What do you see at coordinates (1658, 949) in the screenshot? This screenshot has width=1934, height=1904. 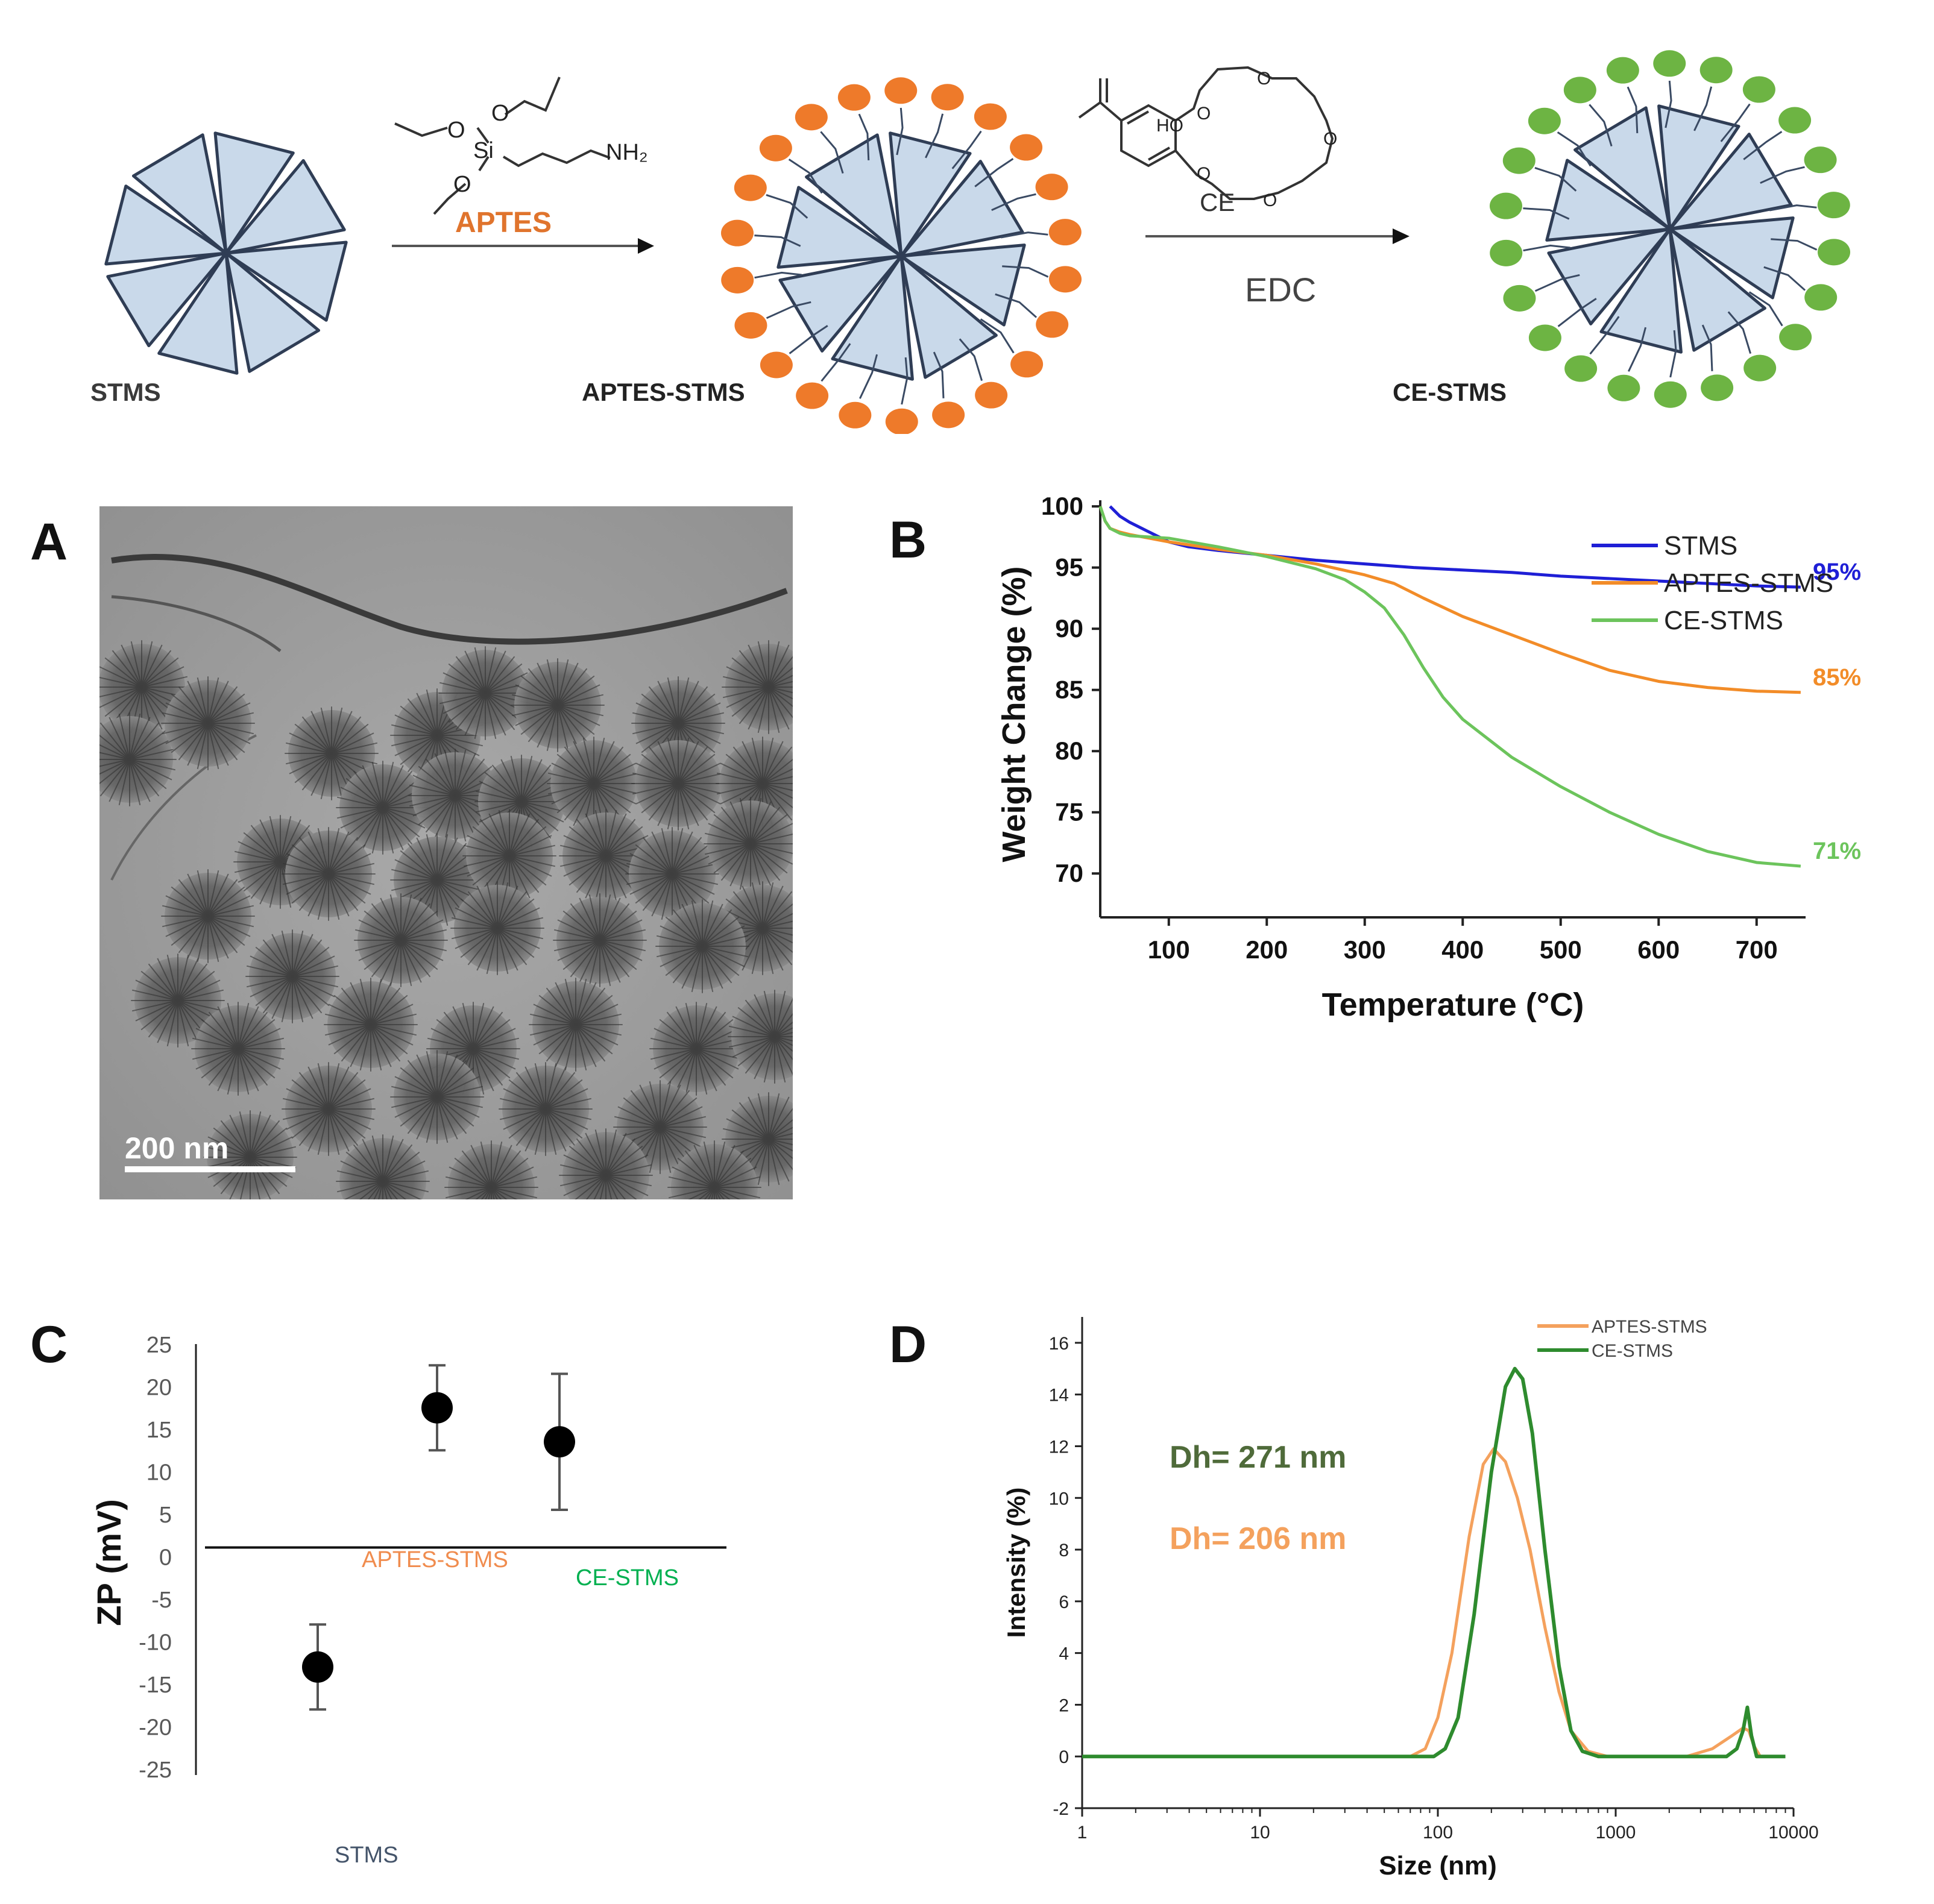 I see `b-x-tick-label: 600` at bounding box center [1658, 949].